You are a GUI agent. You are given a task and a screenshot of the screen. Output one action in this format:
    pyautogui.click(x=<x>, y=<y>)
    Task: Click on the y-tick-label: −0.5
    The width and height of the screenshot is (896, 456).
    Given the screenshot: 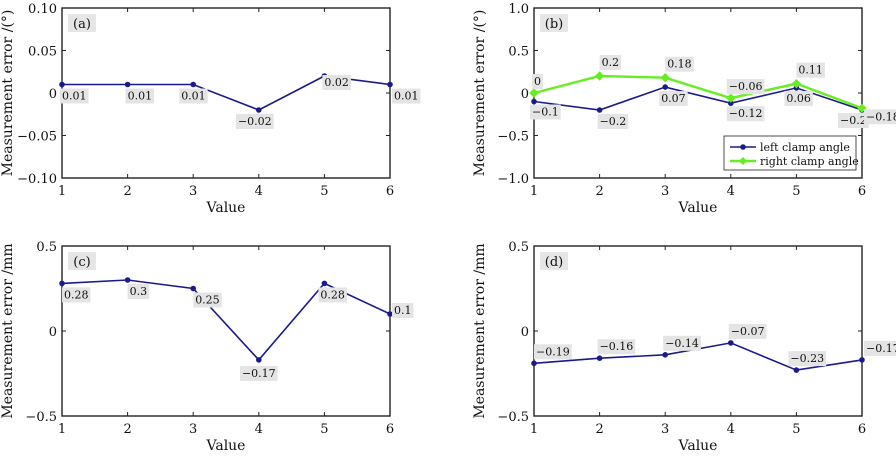 What is the action you would take?
    pyautogui.click(x=513, y=137)
    